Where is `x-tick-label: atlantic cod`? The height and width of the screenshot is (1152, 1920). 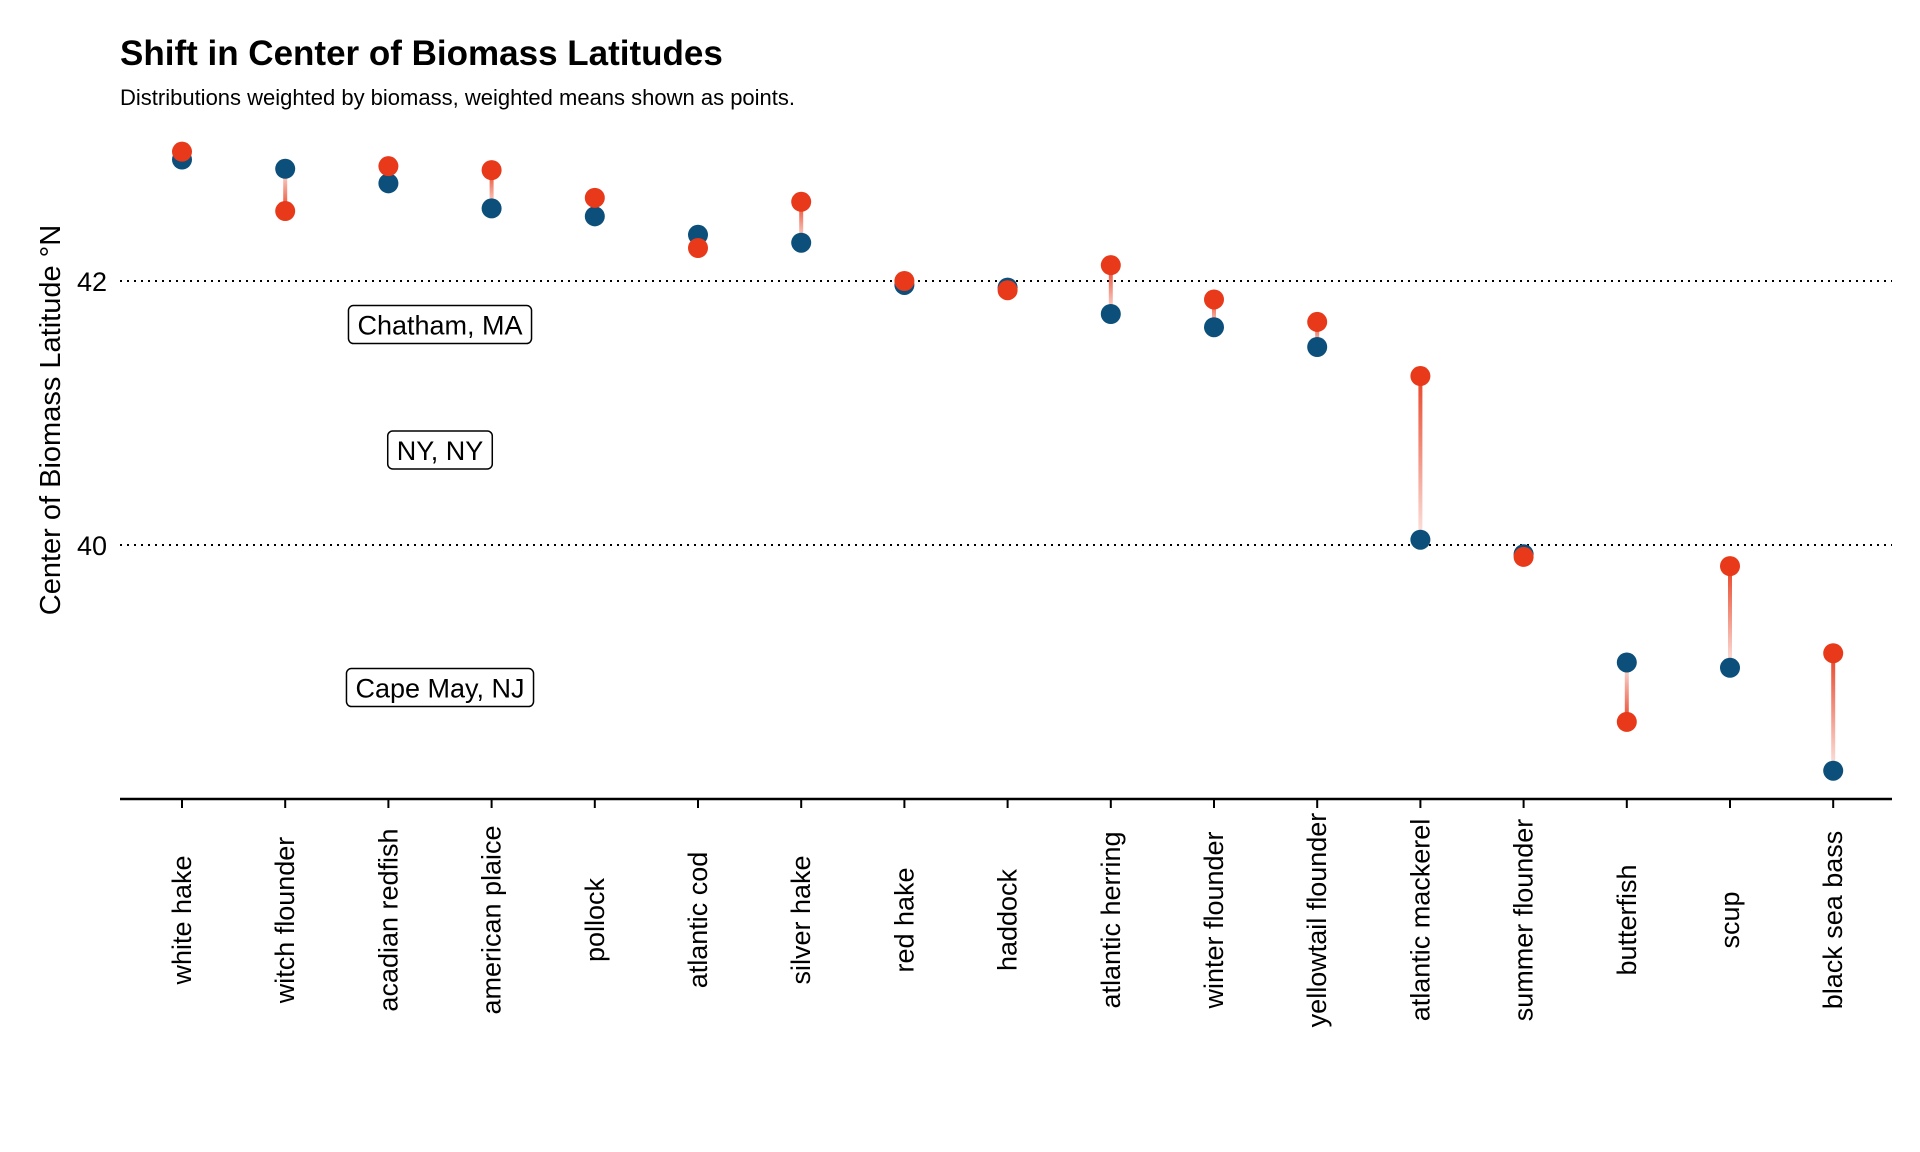
x-tick-label: atlantic cod is located at coordinates (698, 920).